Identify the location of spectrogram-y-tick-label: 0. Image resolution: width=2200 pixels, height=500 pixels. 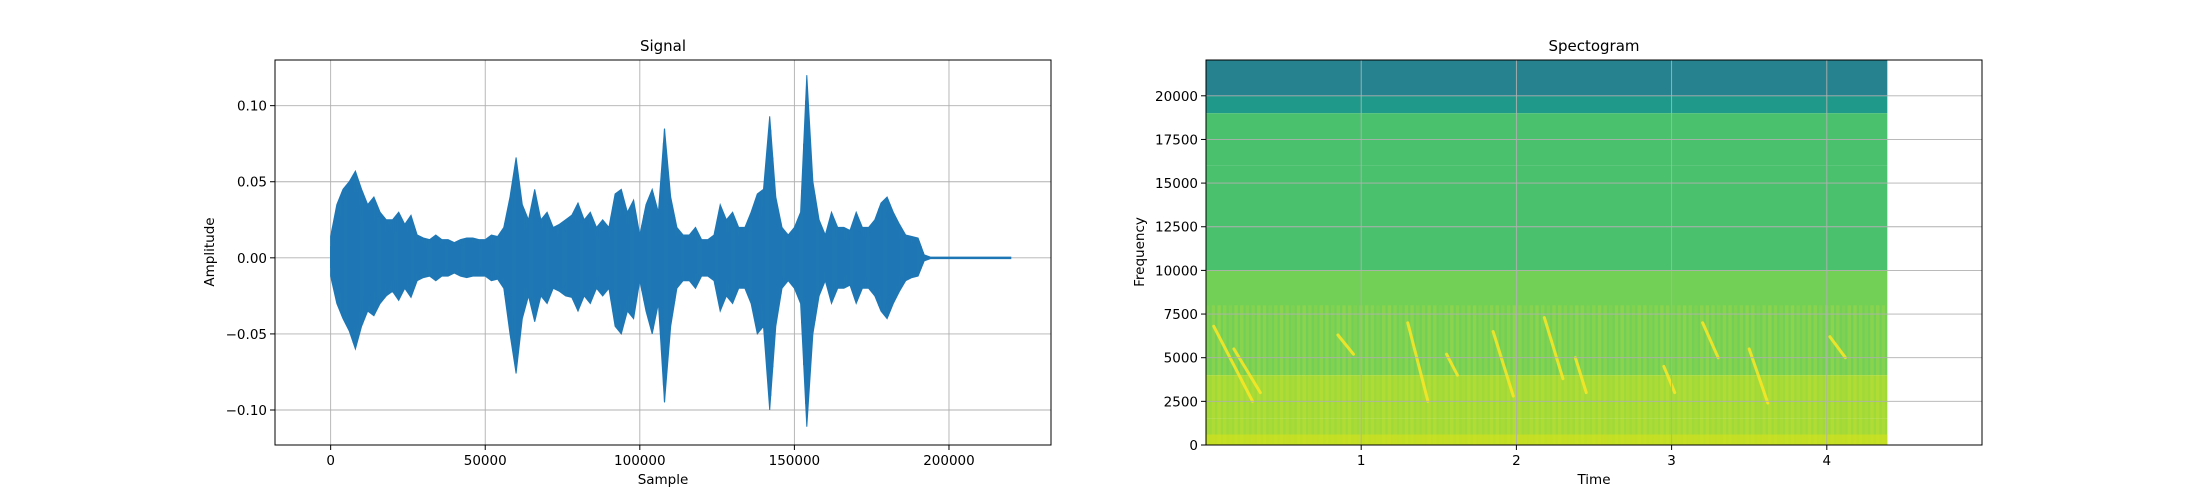
(1193, 446).